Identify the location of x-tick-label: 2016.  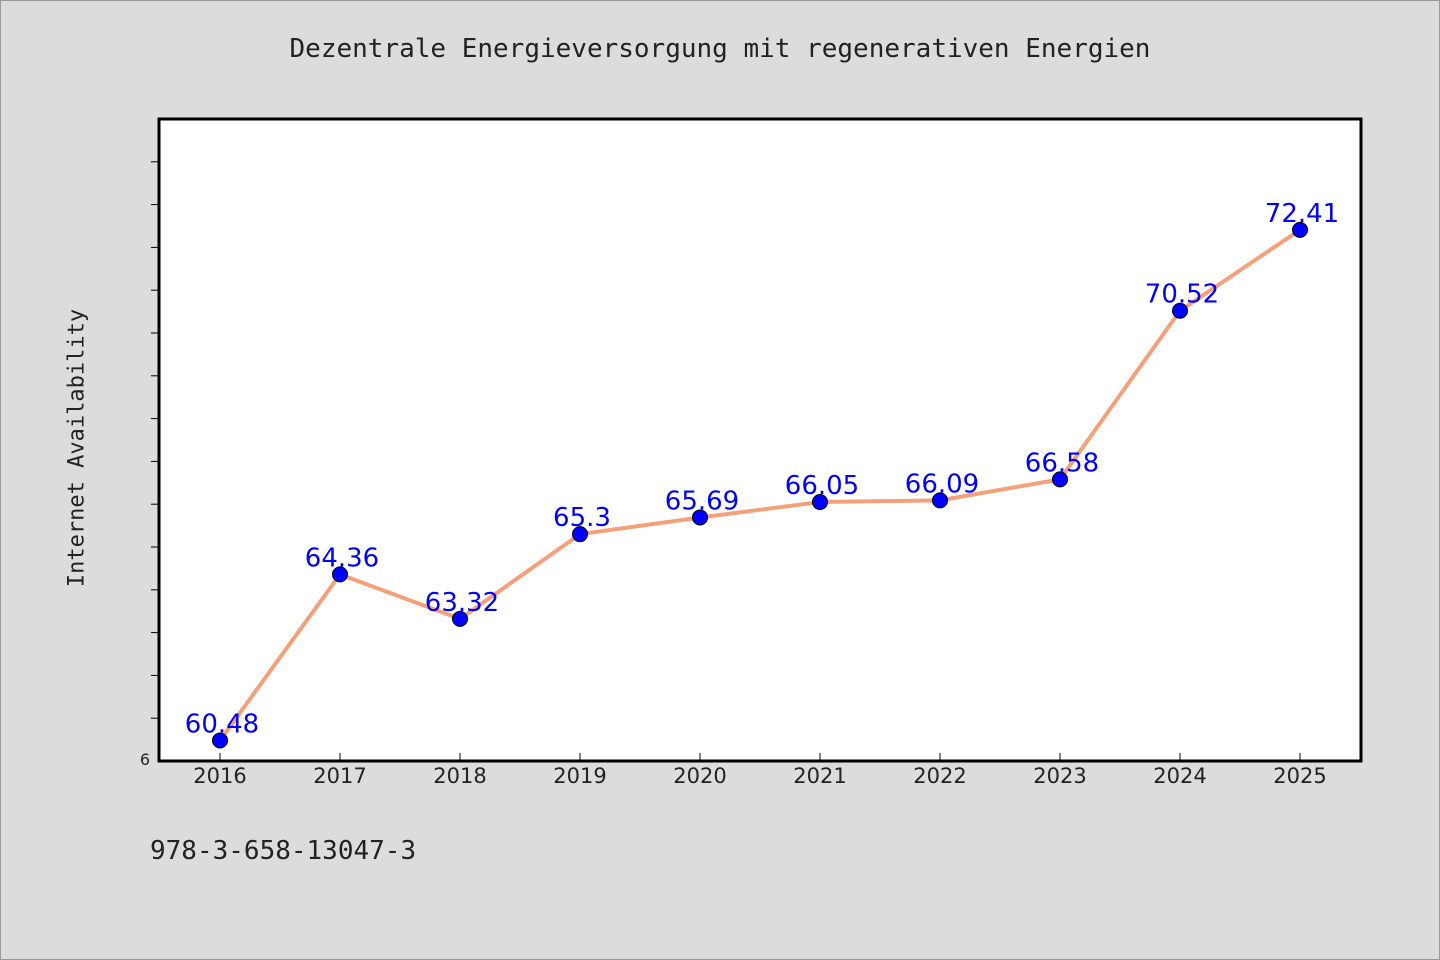
(219, 776).